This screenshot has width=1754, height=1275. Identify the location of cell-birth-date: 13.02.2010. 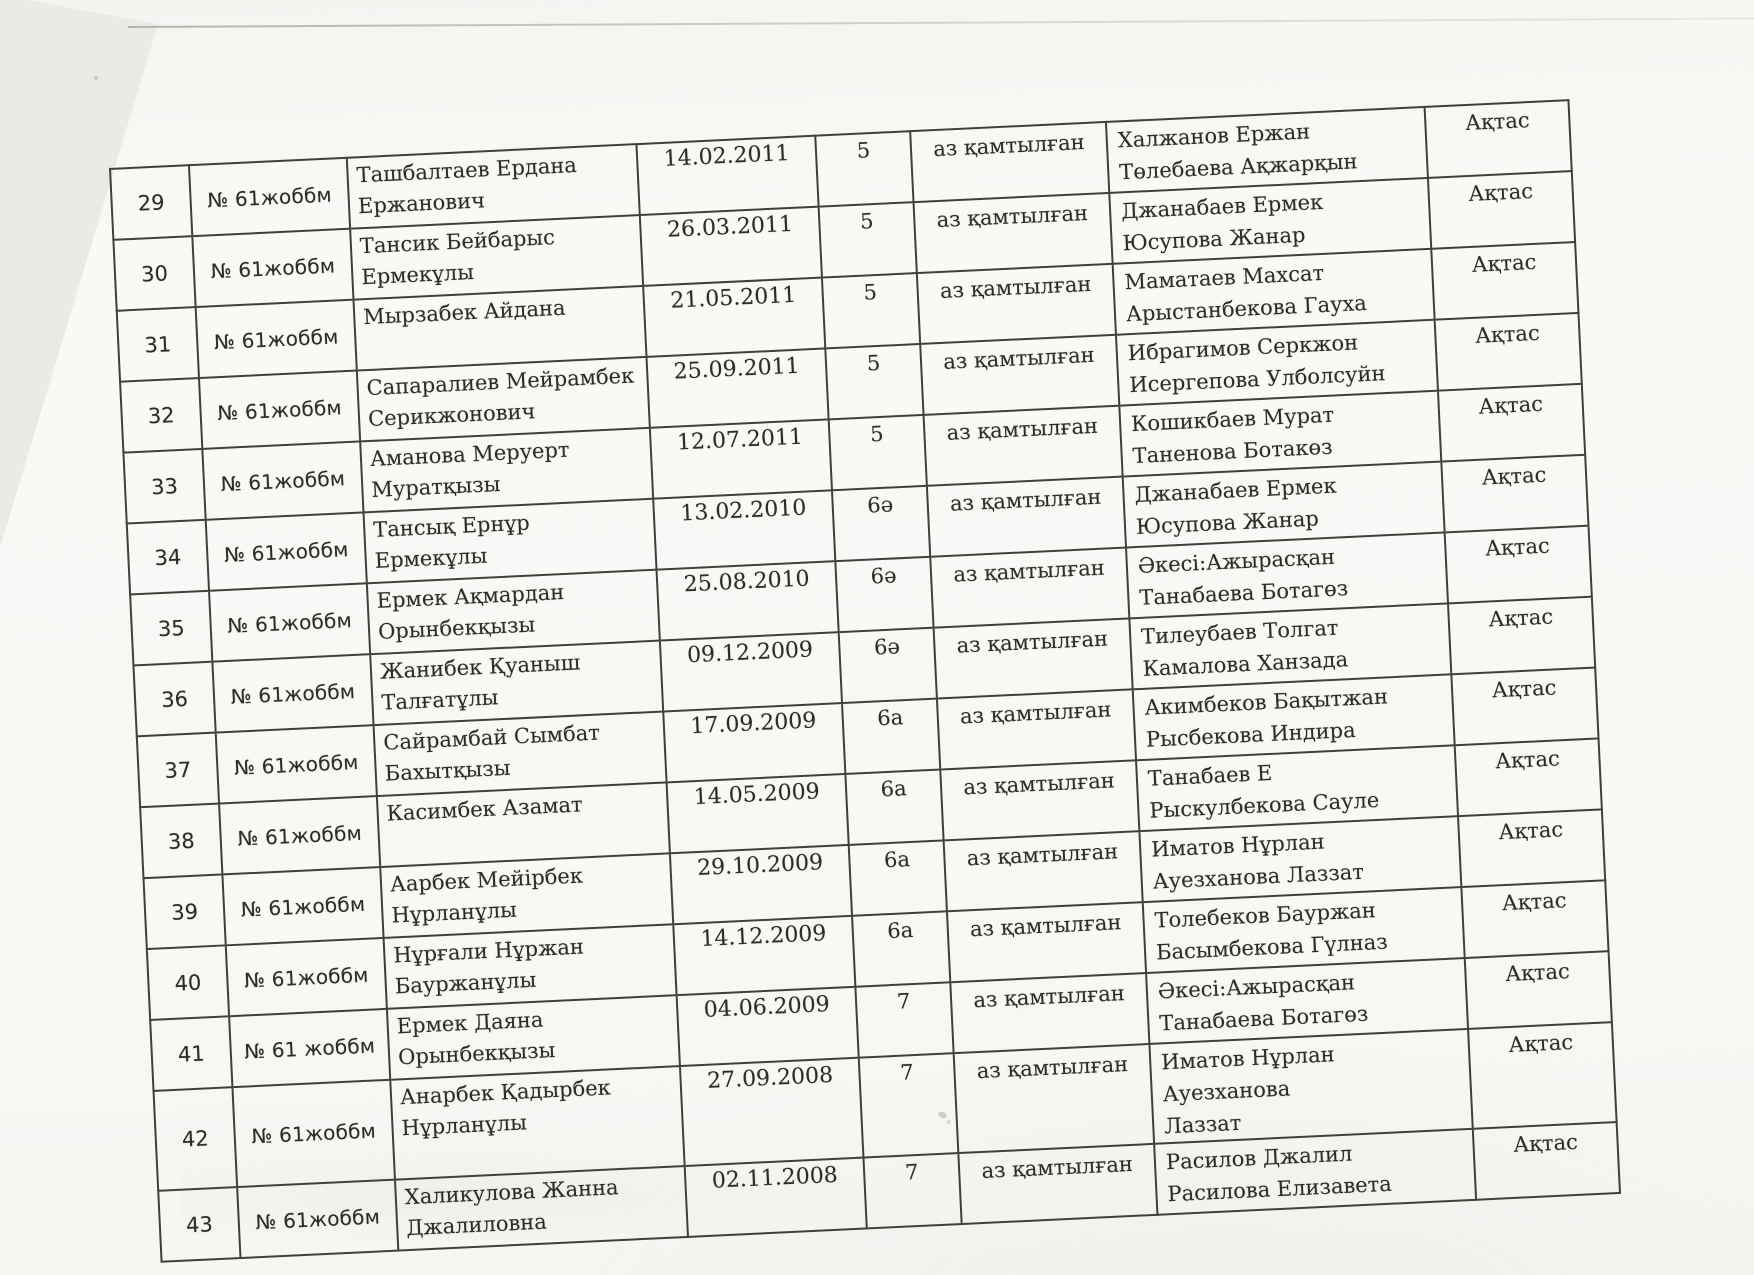
(744, 530).